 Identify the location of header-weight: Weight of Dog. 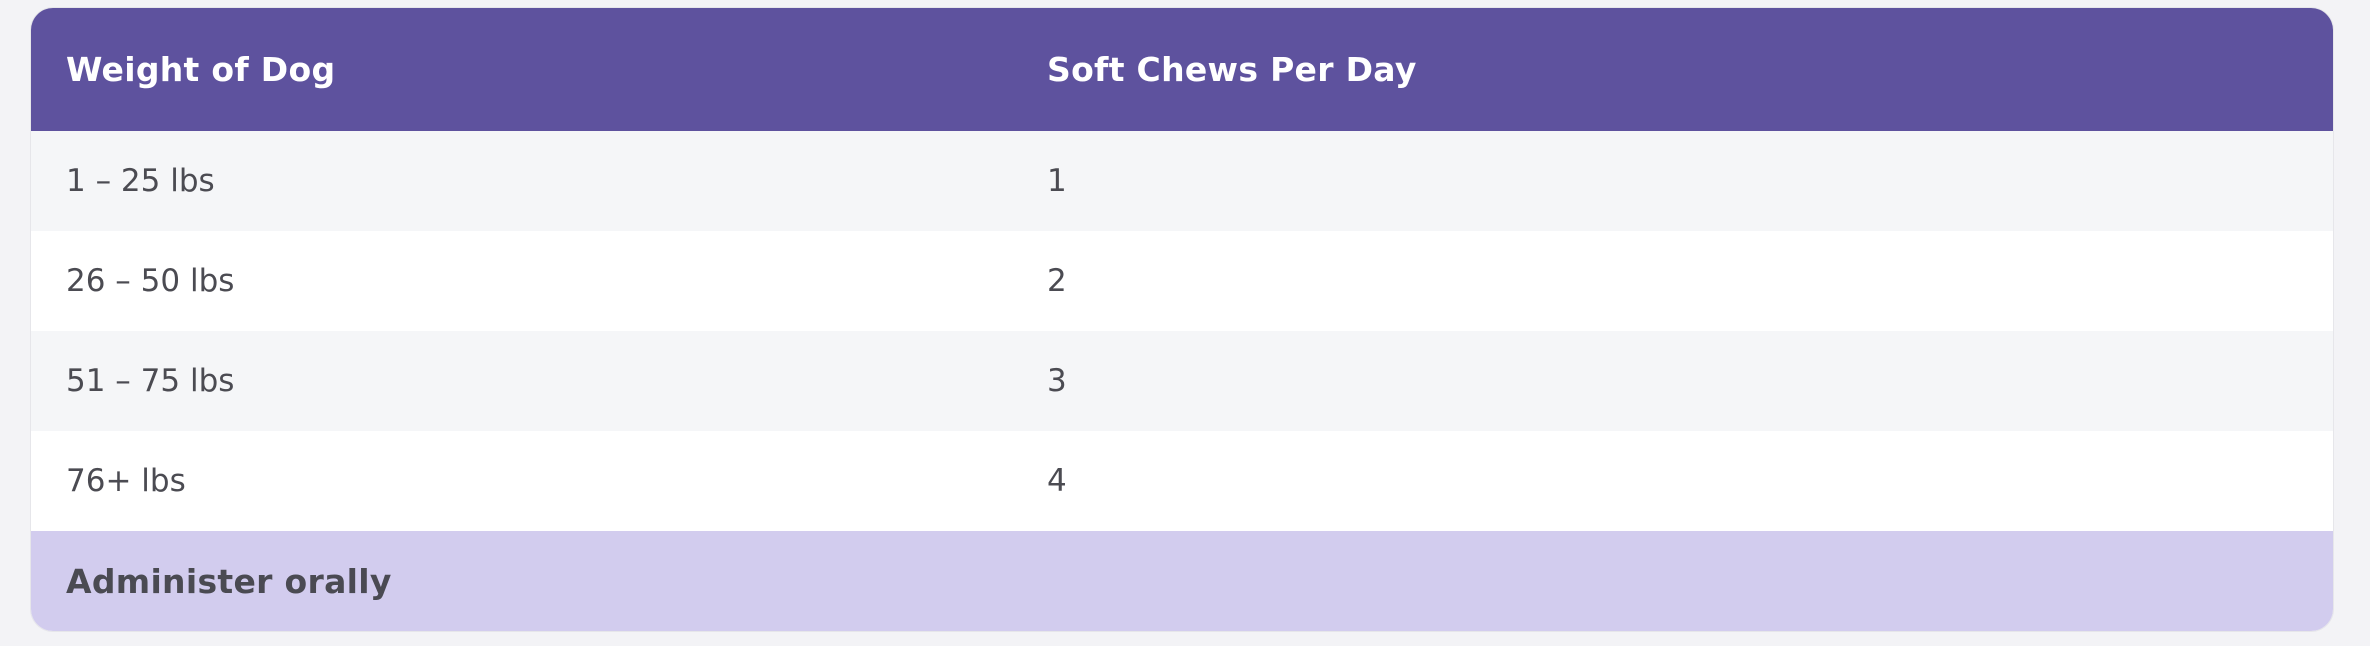
(201, 69).